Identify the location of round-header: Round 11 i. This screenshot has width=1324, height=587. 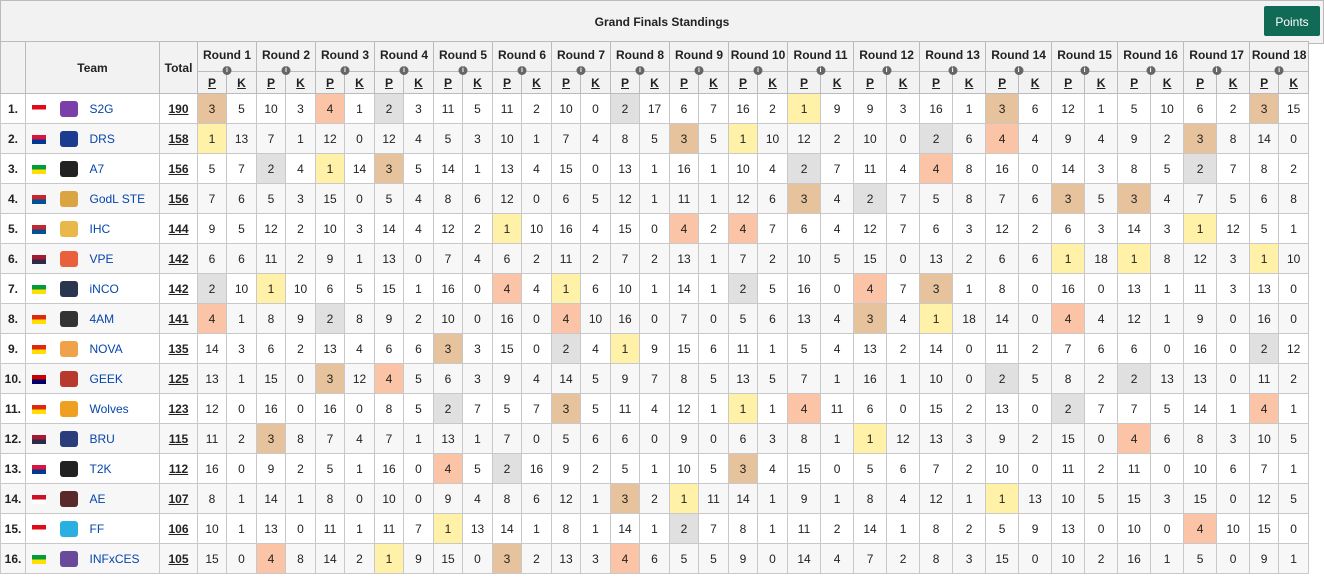
(821, 58).